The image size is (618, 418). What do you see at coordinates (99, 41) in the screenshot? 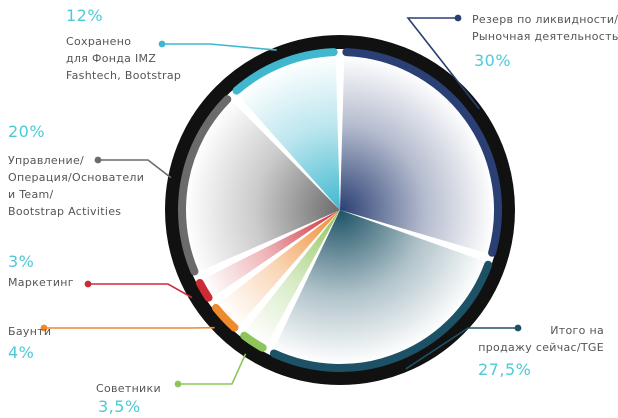
I see `label-line: Сохранено` at bounding box center [99, 41].